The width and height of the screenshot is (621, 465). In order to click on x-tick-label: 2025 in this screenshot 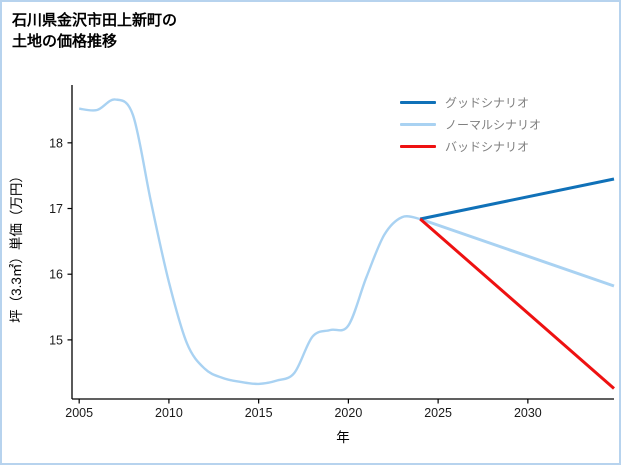, I will do `click(438, 413)`.